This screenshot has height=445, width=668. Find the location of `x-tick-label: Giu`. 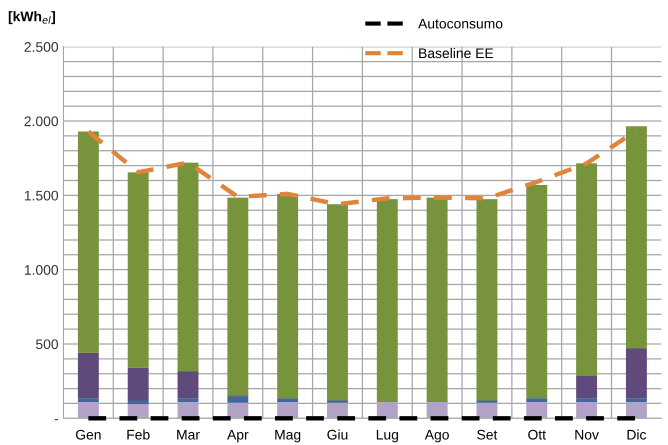

x-tick-label: Giu is located at coordinates (337, 434).